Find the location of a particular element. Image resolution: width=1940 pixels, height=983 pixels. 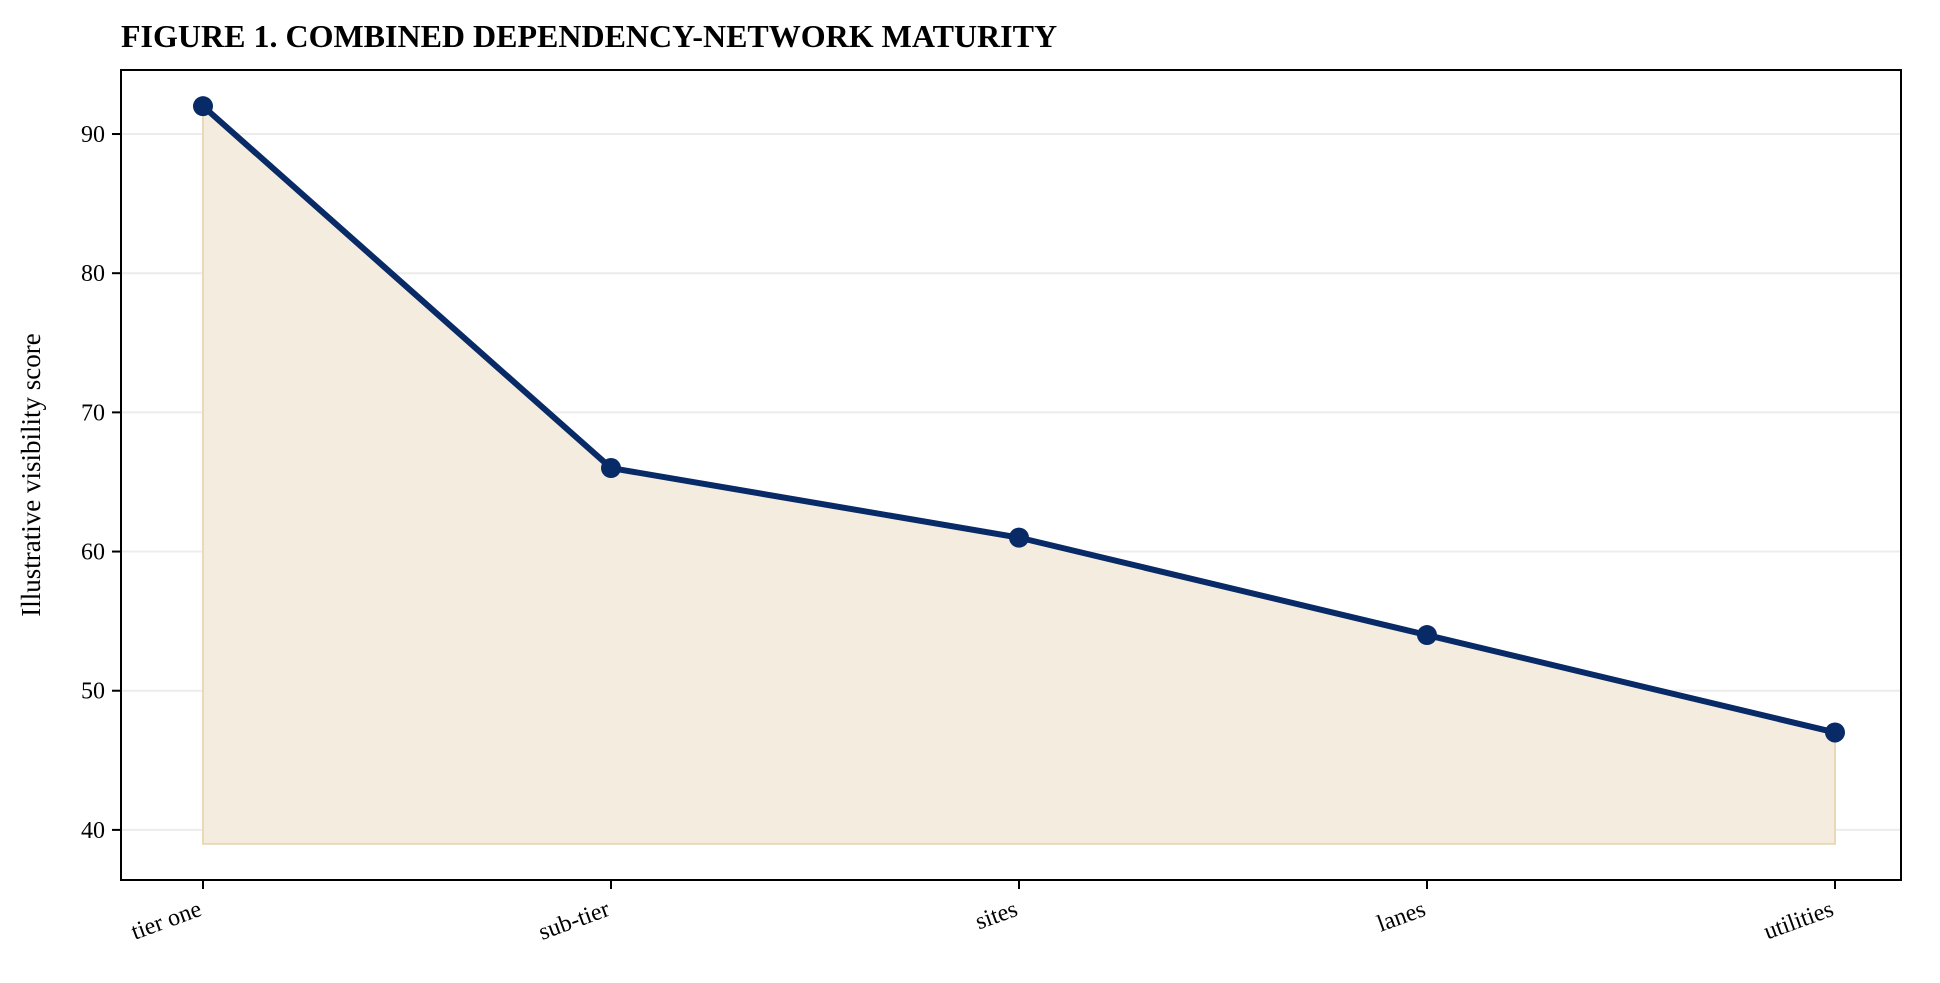

x-tick-label-sub-tier: sub-tier is located at coordinates (574, 921).